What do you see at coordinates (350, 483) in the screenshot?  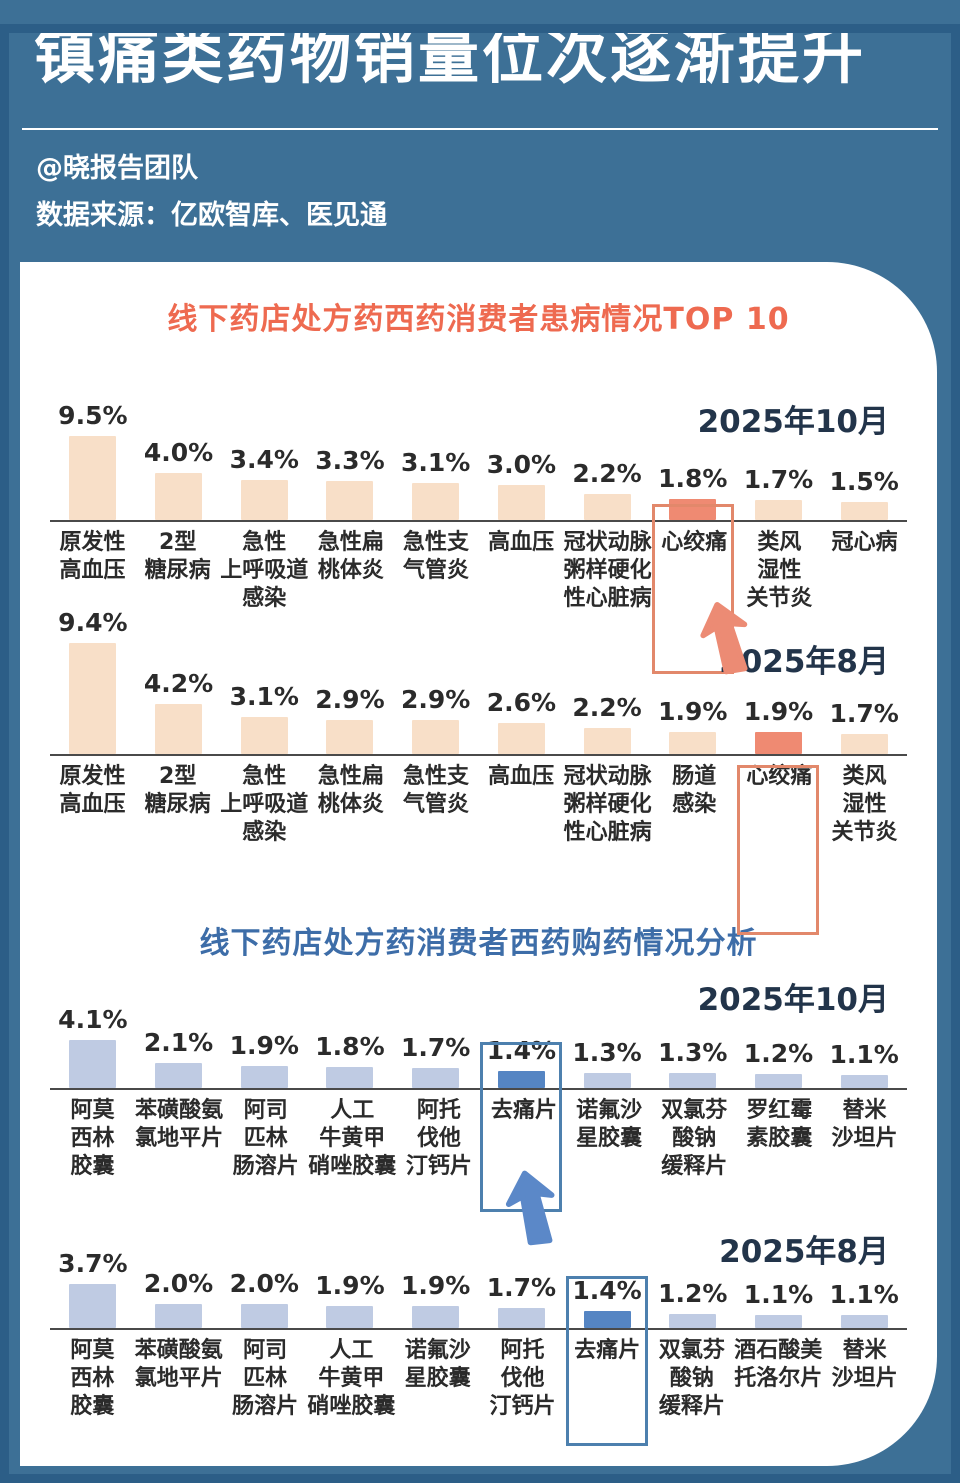 I see `bar-column: 3.3%` at bounding box center [350, 483].